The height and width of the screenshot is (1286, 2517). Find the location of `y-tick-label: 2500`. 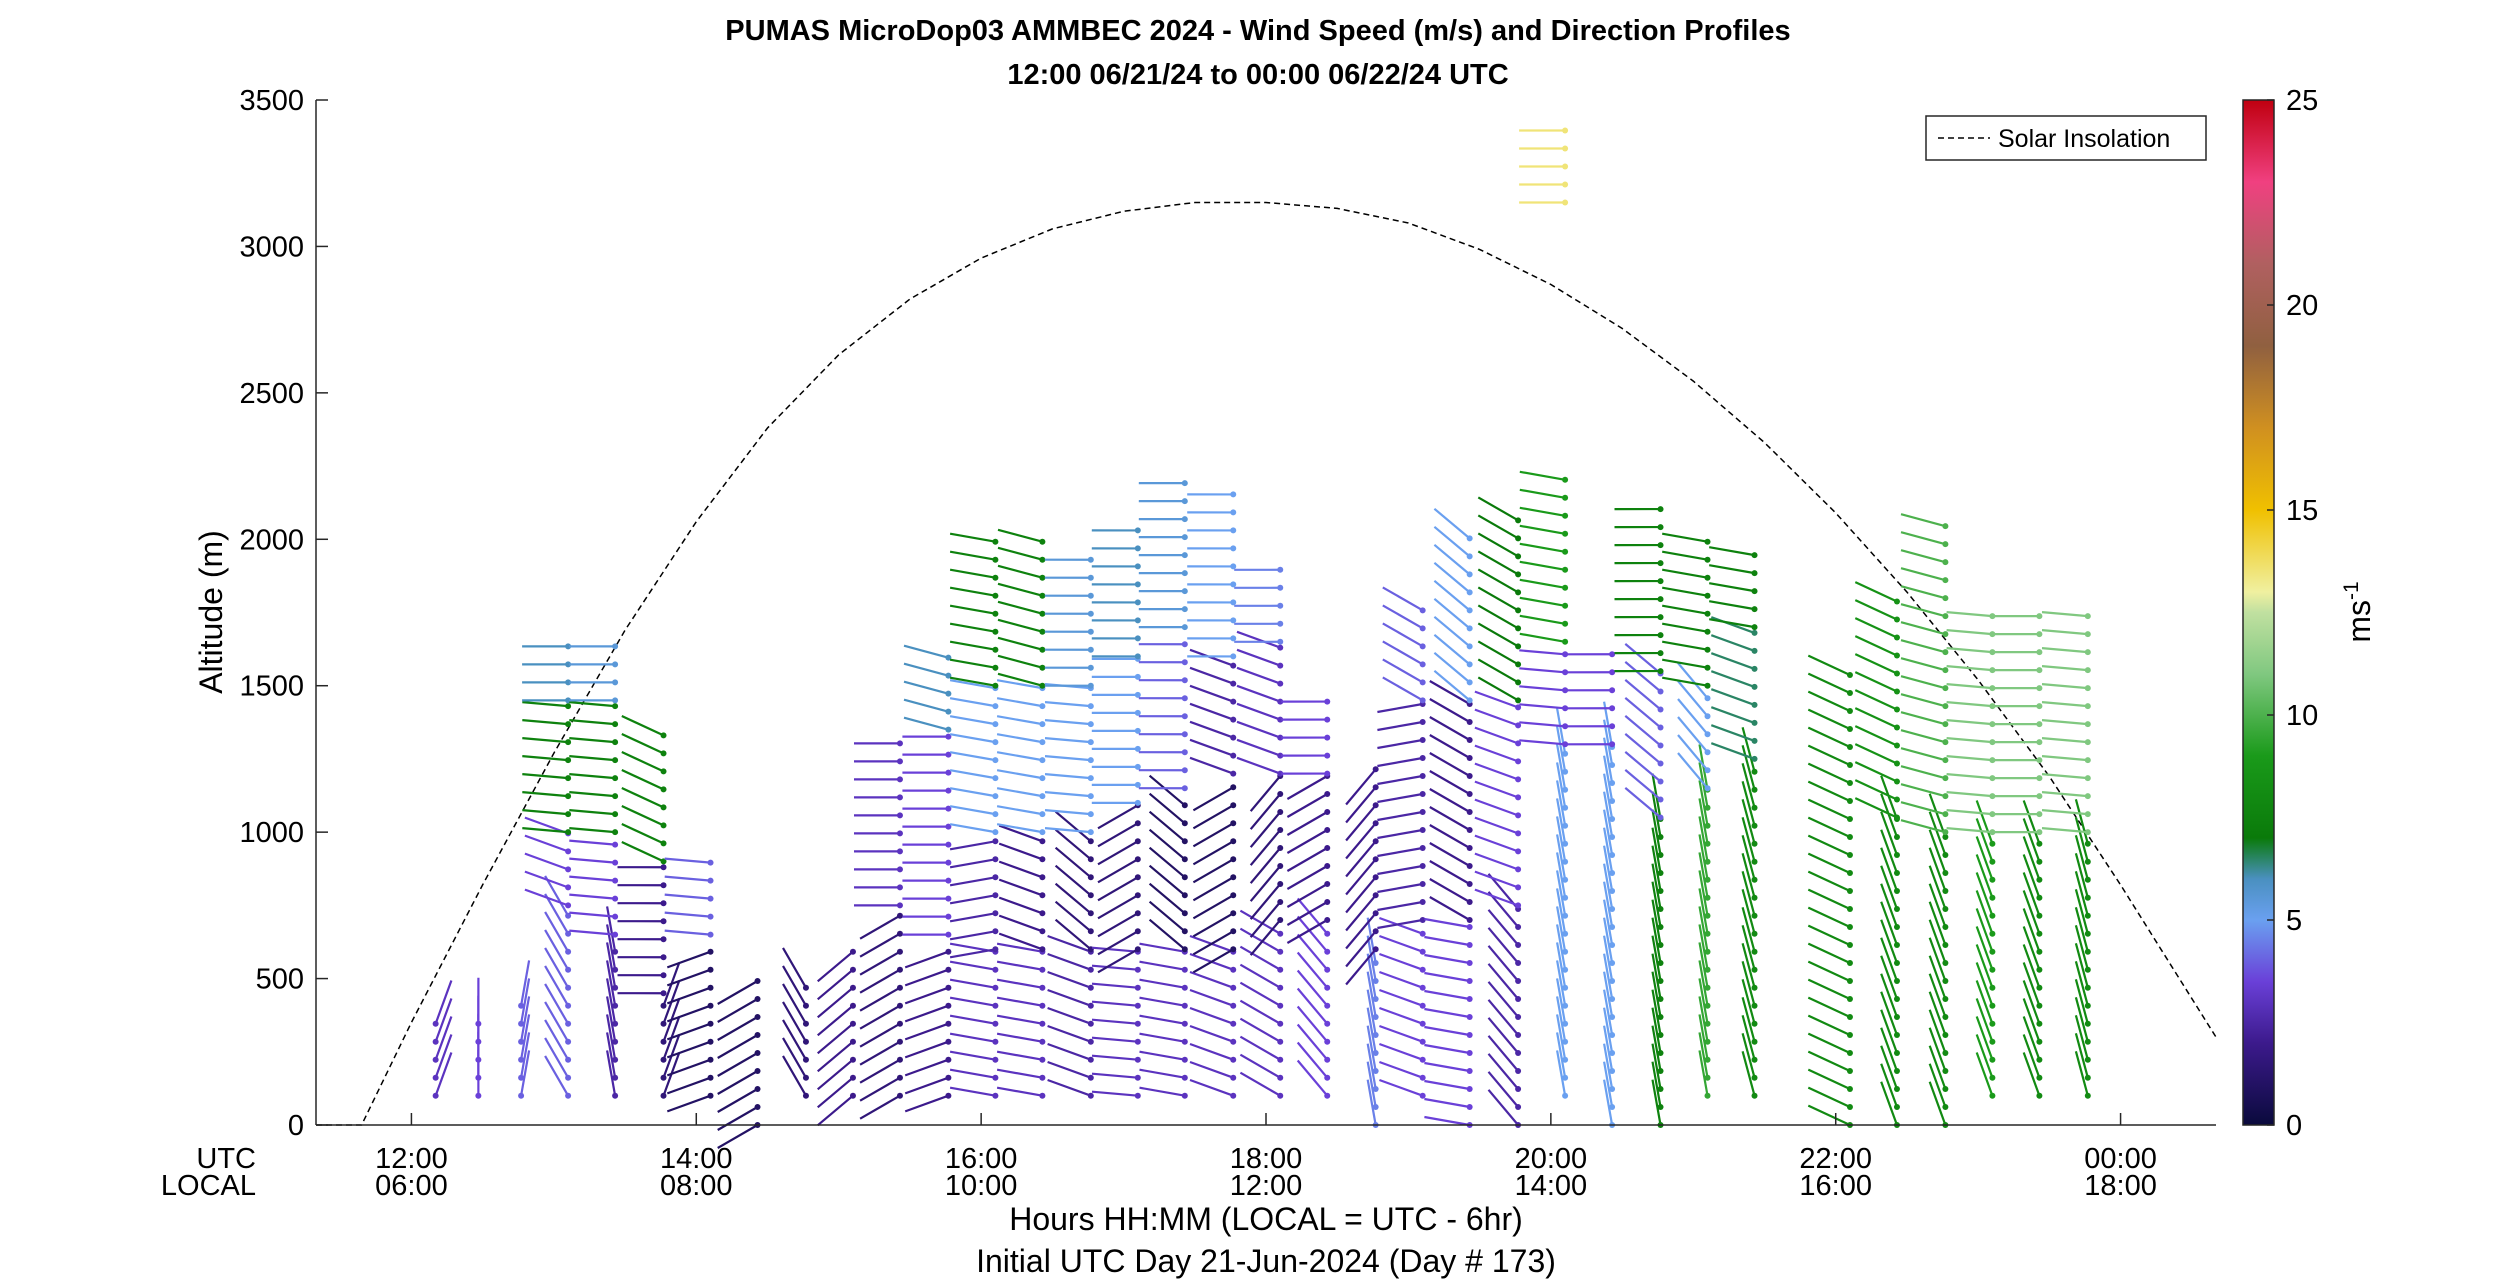

y-tick-label: 2500 is located at coordinates (271, 394).